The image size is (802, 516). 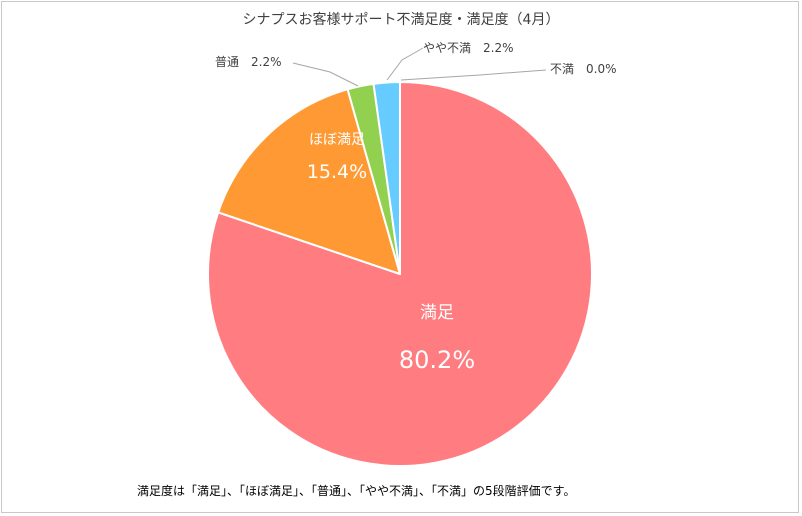 What do you see at coordinates (437, 313) in the screenshot?
I see `slice-label-0: 満足` at bounding box center [437, 313].